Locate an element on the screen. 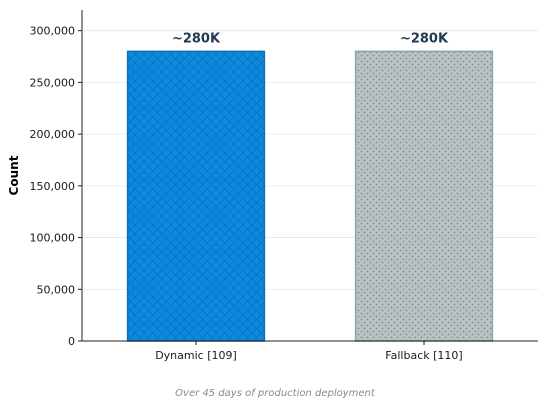 The height and width of the screenshot is (409, 550). data-labels: ~280K ~280K is located at coordinates (310, 38).